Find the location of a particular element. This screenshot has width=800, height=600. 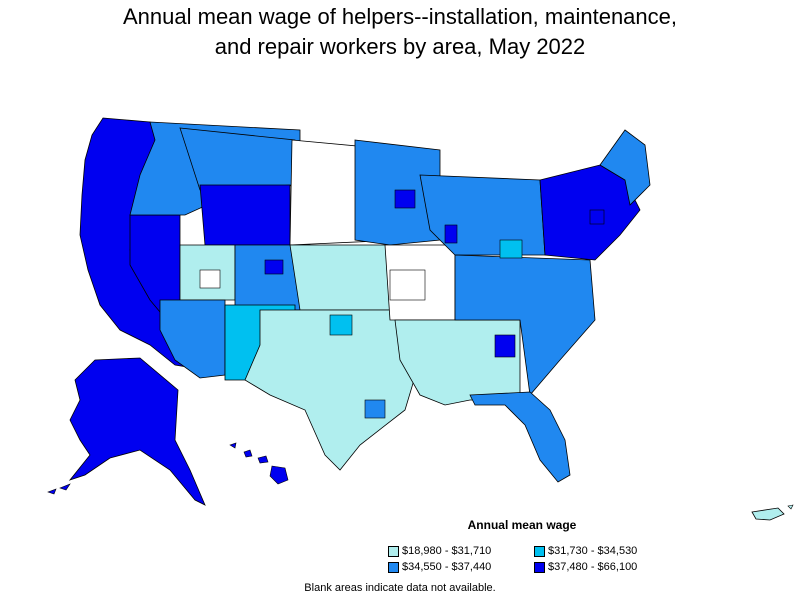

region-florida is located at coordinates (520, 437).